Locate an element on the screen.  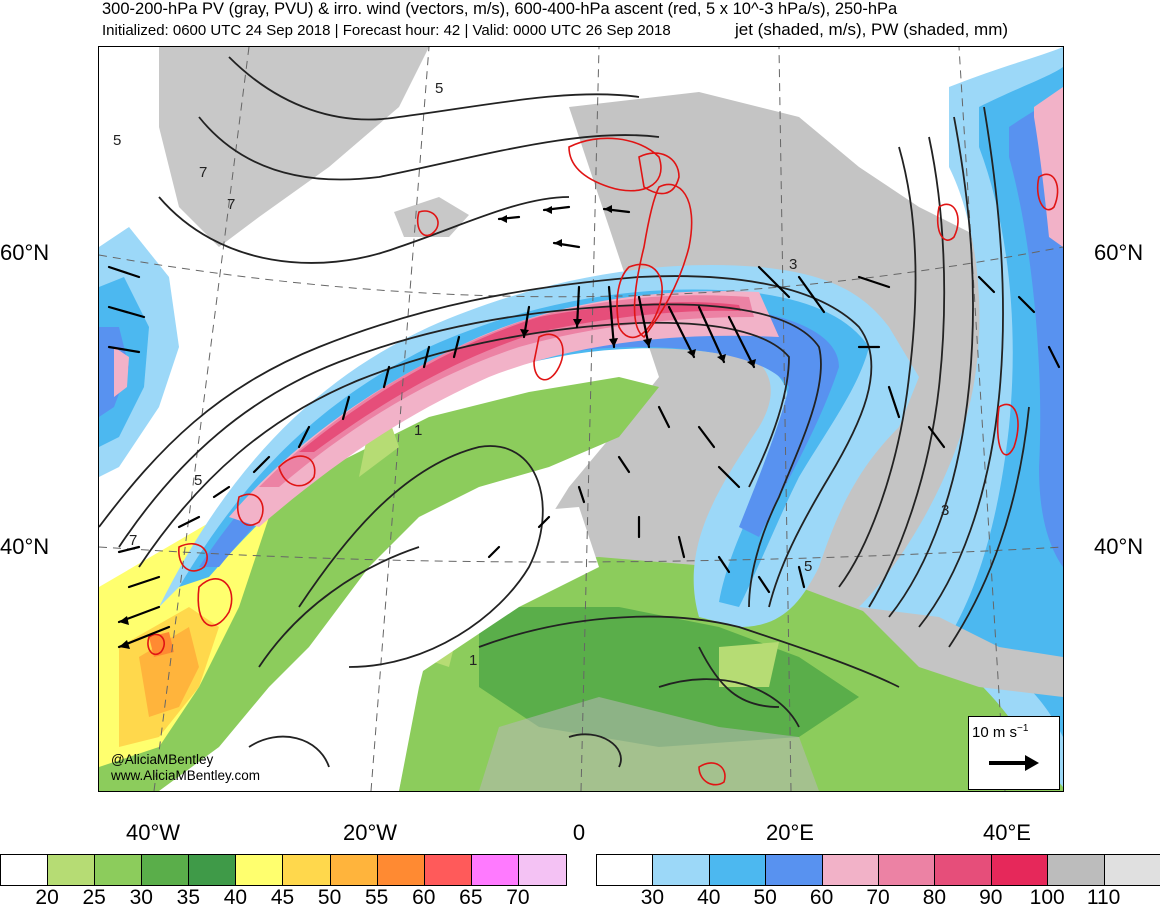
lat-label-40n-left: 40°N is located at coordinates (25, 546).